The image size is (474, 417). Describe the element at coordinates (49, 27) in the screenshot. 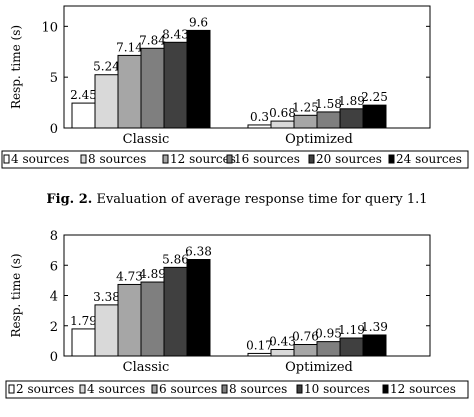

I see `y-tick-label: 10` at that location.